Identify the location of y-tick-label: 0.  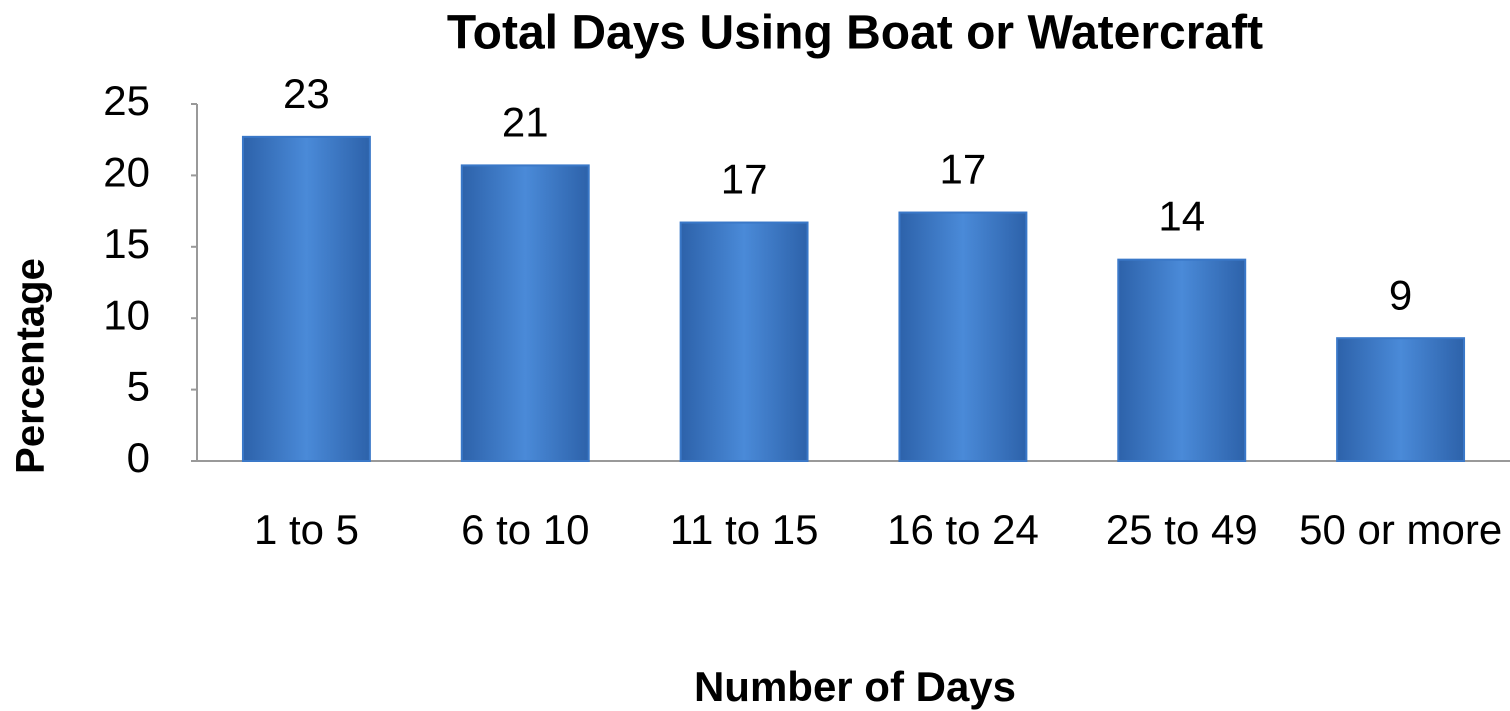
(138, 457).